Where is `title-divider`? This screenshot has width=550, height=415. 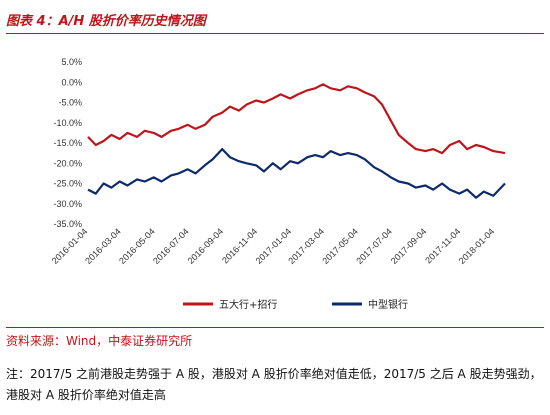 title-divider is located at coordinates (275, 33).